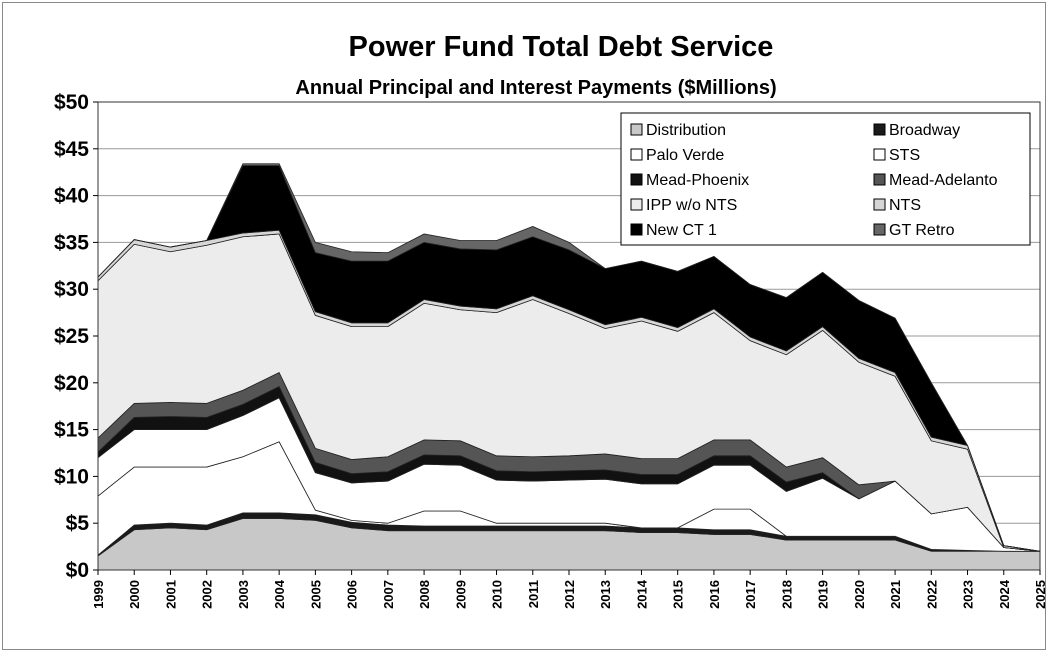 This screenshot has height=654, width=1050. What do you see at coordinates (71, 102) in the screenshot?
I see `y-tick-label: $50` at bounding box center [71, 102].